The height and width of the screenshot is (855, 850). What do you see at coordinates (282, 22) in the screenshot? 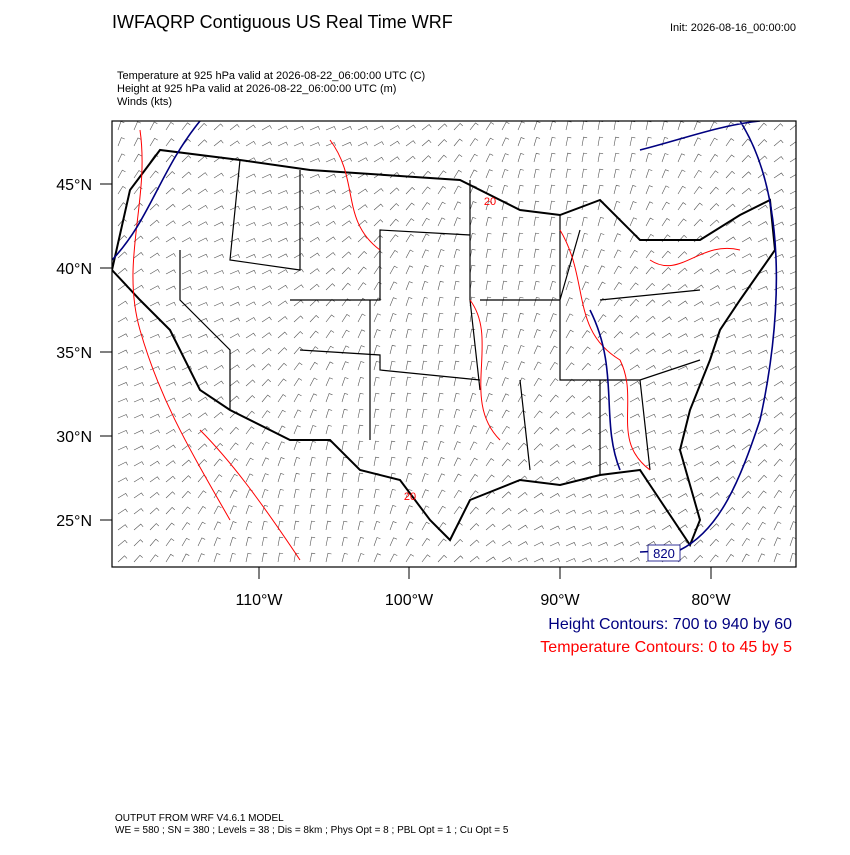
I see `title: IWFAQRP Contiguous US Real Time WRF` at bounding box center [282, 22].